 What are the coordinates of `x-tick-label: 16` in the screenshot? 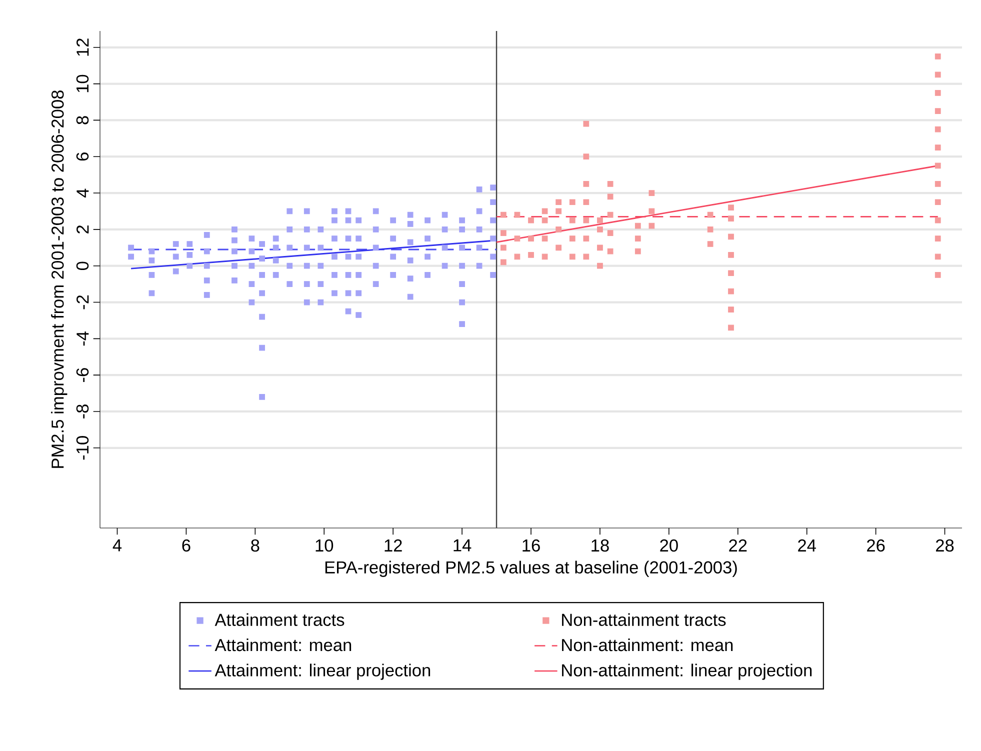 It's located at (531, 545).